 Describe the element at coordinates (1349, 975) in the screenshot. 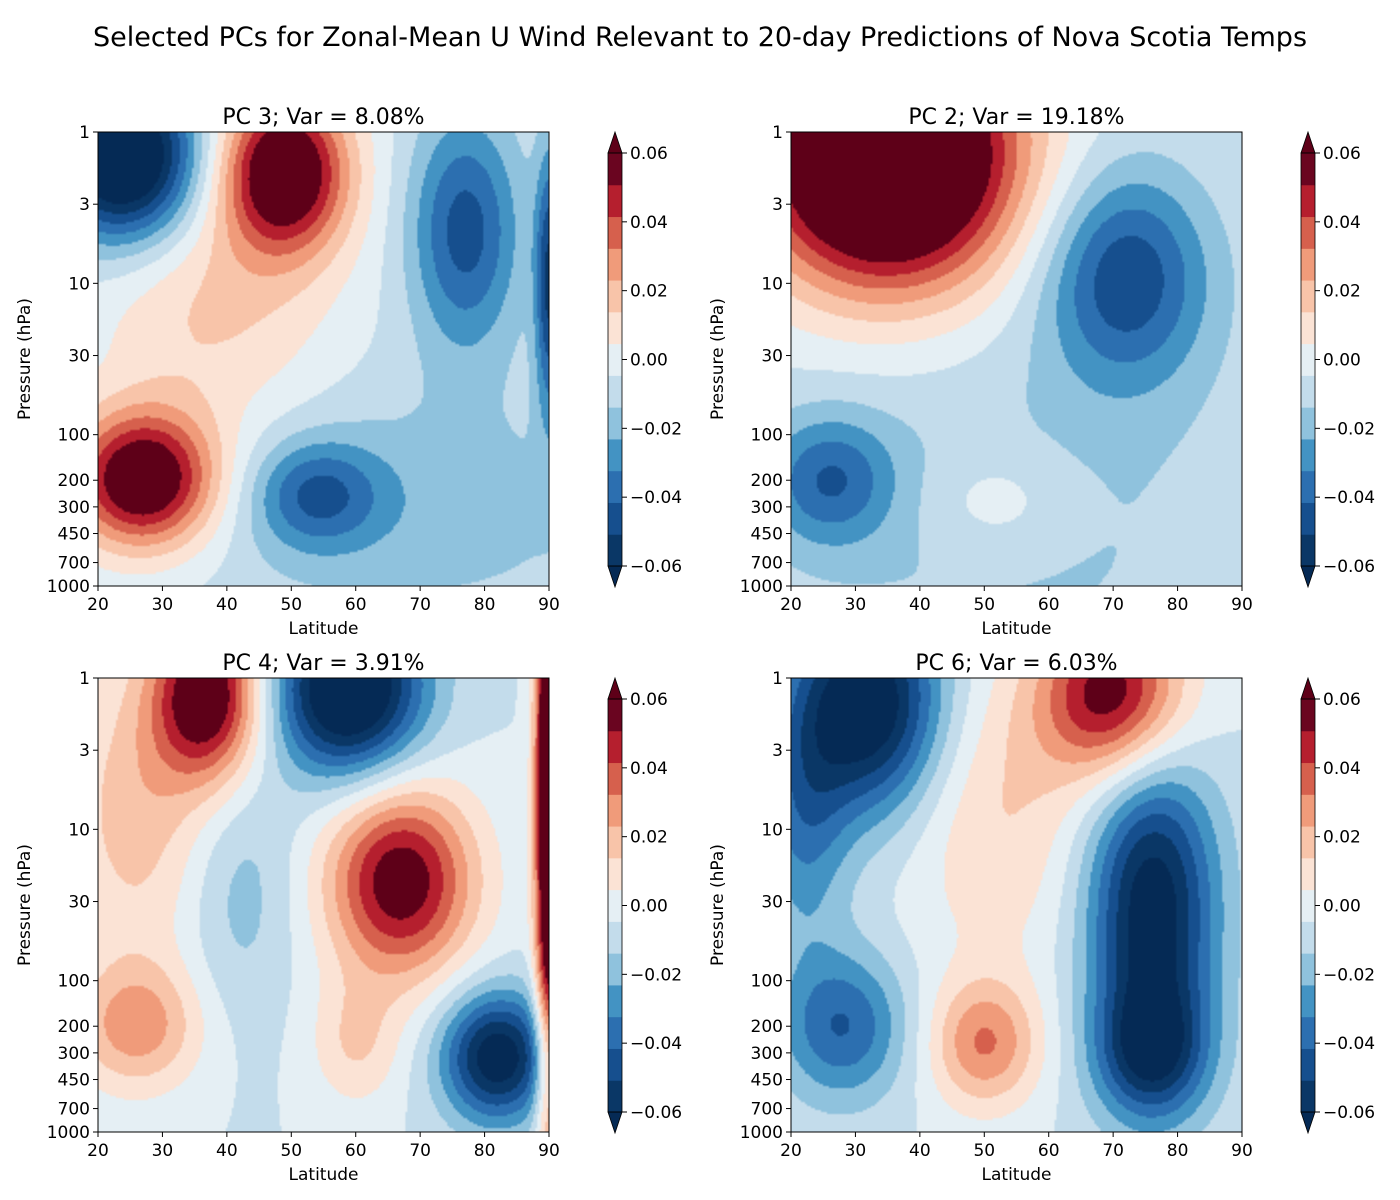

I see `colorbar-tick-label: −0.02` at that location.